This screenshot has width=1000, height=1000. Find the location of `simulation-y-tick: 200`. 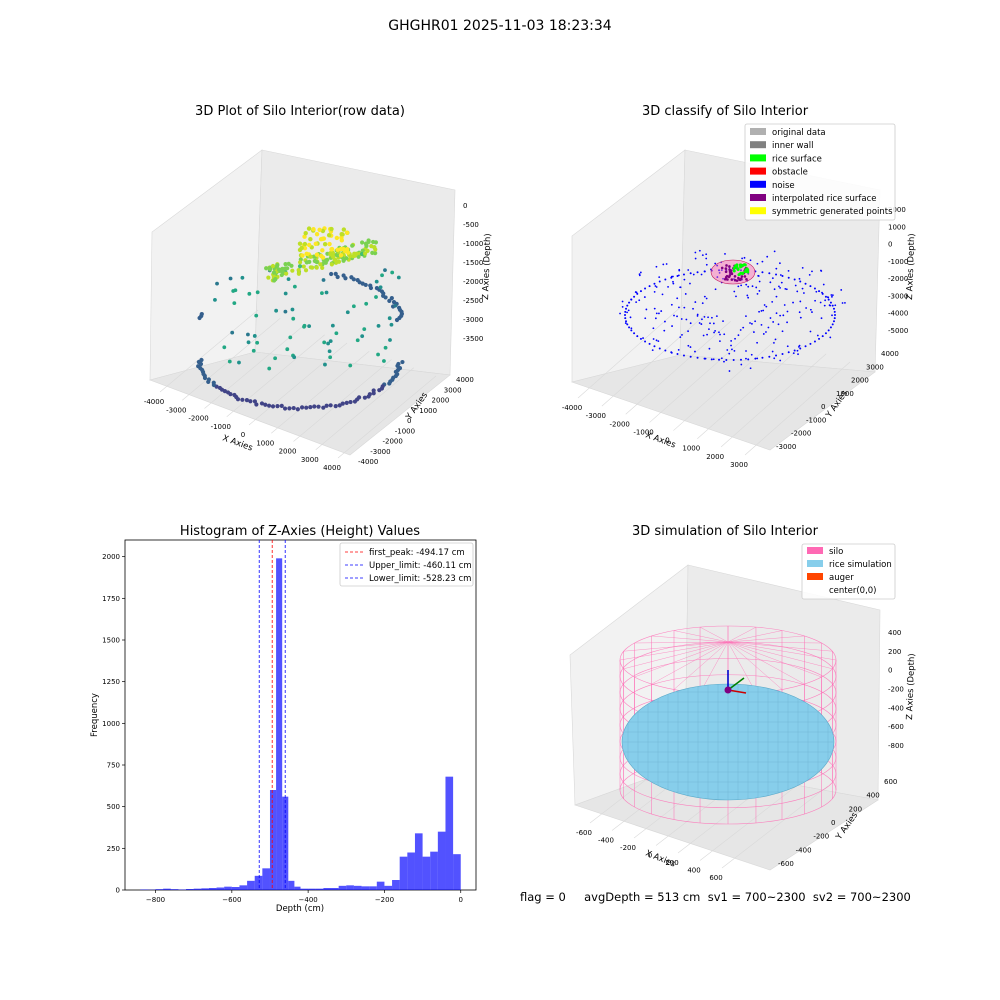

simulation-y-tick: 200 is located at coordinates (855, 809).